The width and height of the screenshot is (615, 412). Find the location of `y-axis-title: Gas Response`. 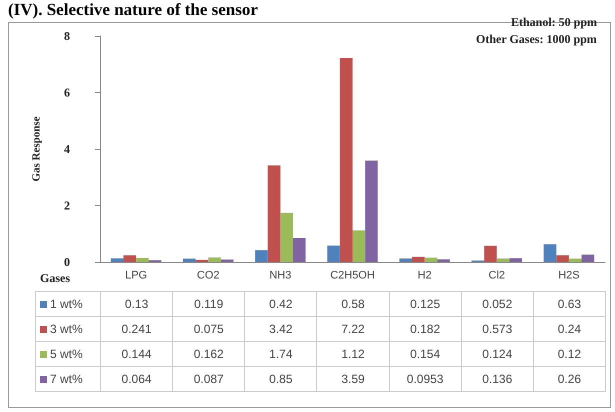

y-axis-title: Gas Response is located at coordinates (36, 149).